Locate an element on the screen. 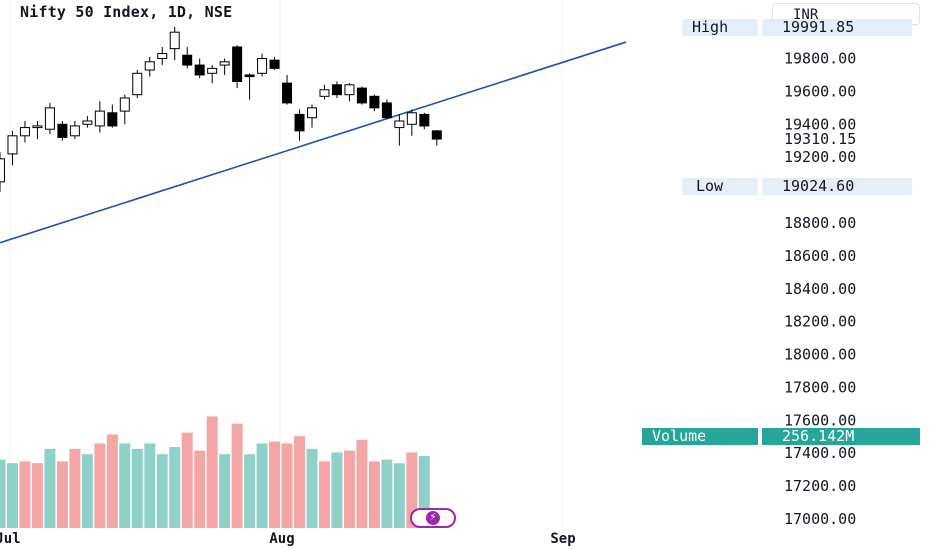  quick-action-button: ⚡ is located at coordinates (433, 518).